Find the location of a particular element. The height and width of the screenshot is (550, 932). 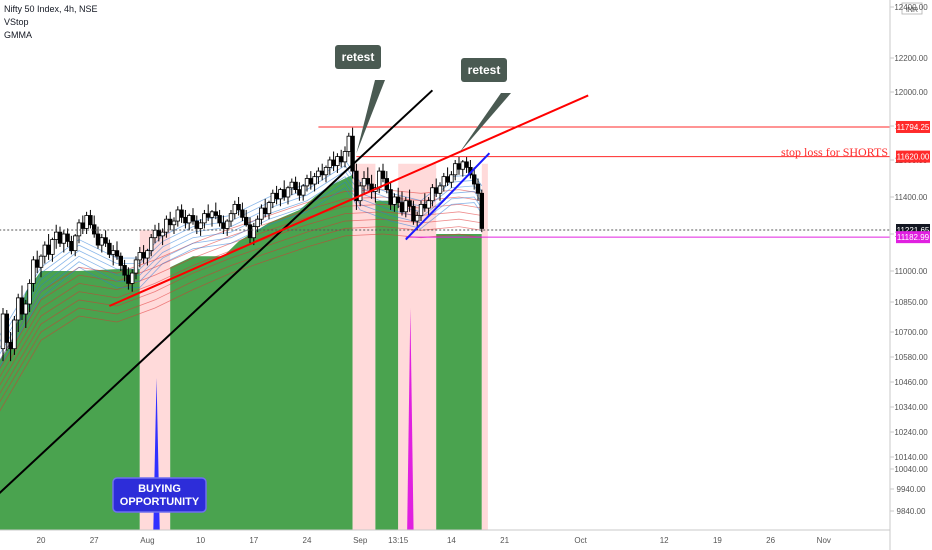

price-tick-label: 10460.00 is located at coordinates (911, 382).